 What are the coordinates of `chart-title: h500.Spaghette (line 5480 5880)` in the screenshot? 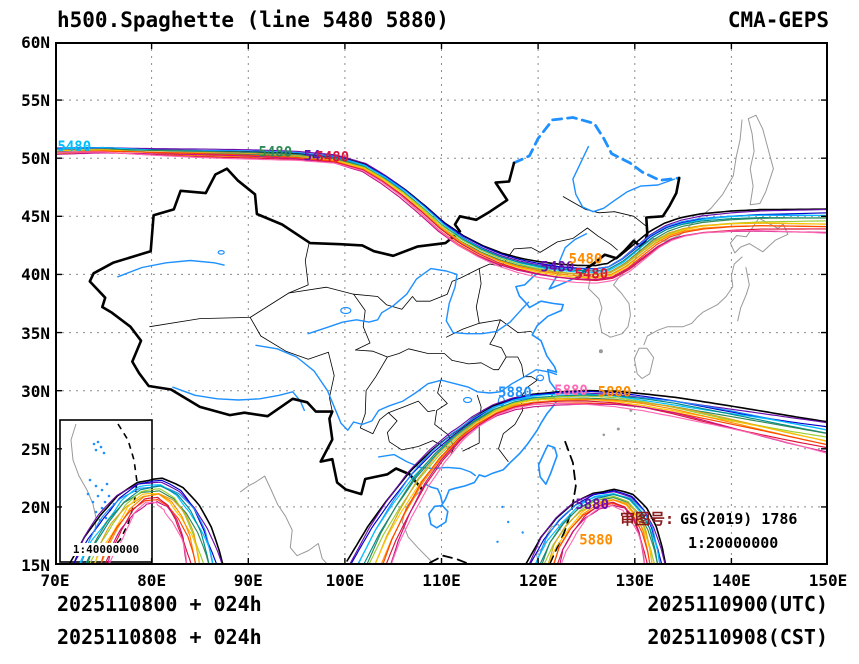 It's located at (253, 20).